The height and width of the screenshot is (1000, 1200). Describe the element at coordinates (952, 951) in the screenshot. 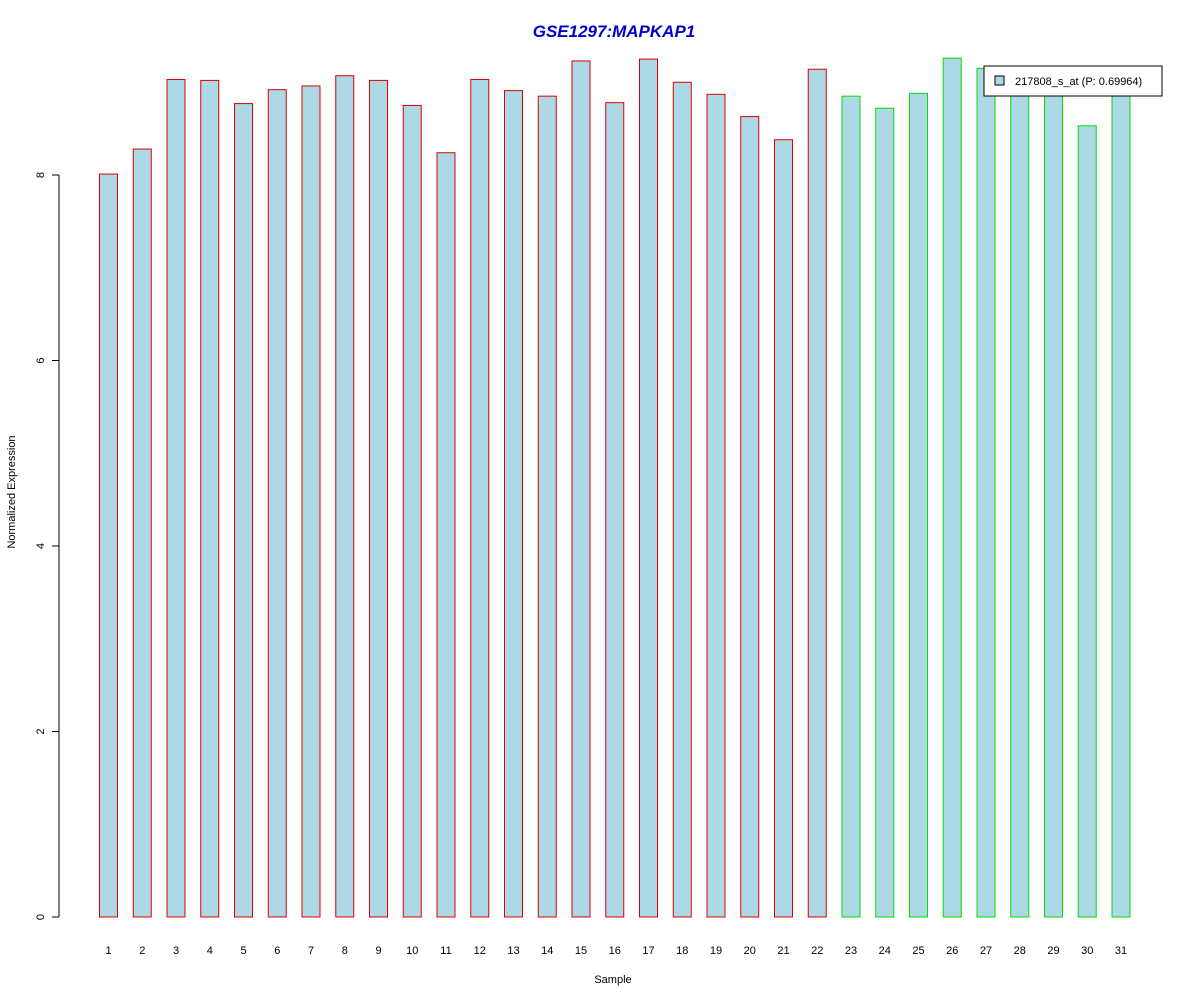

I see `x-tick-label: 26` at that location.